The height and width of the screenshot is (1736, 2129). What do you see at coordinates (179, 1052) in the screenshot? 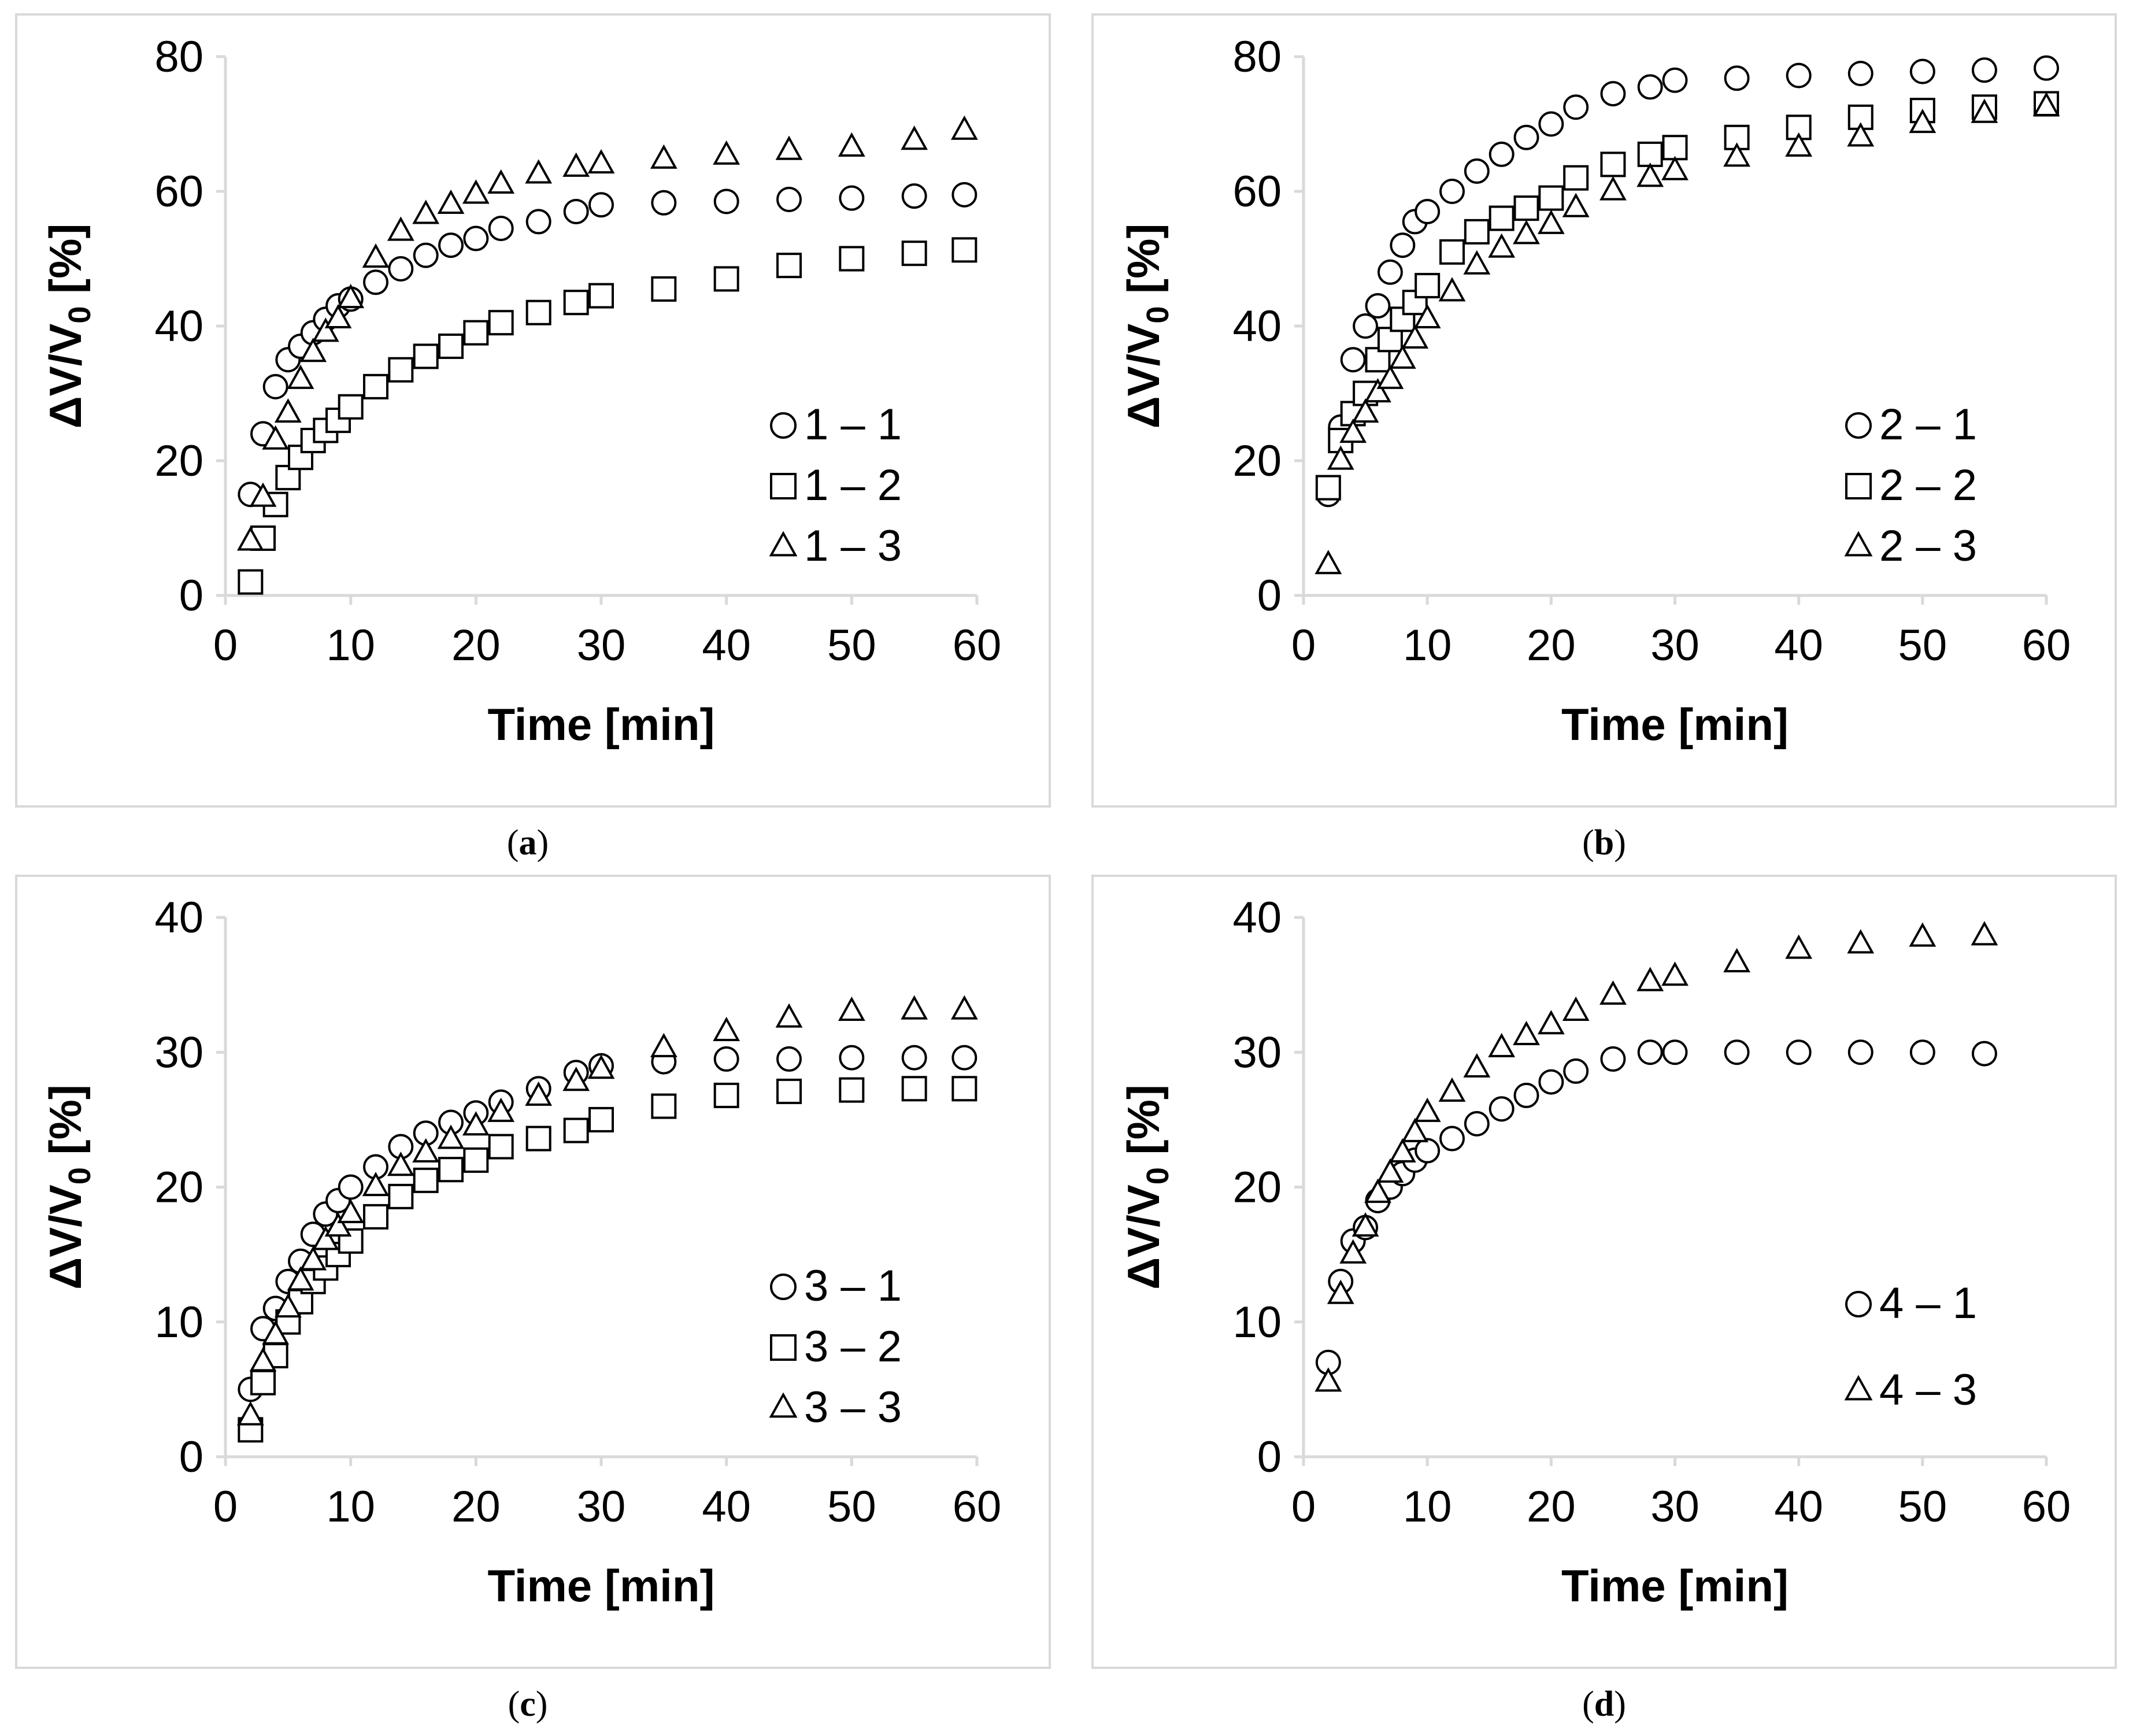
I see `y-tick-label: 30` at bounding box center [179, 1052].